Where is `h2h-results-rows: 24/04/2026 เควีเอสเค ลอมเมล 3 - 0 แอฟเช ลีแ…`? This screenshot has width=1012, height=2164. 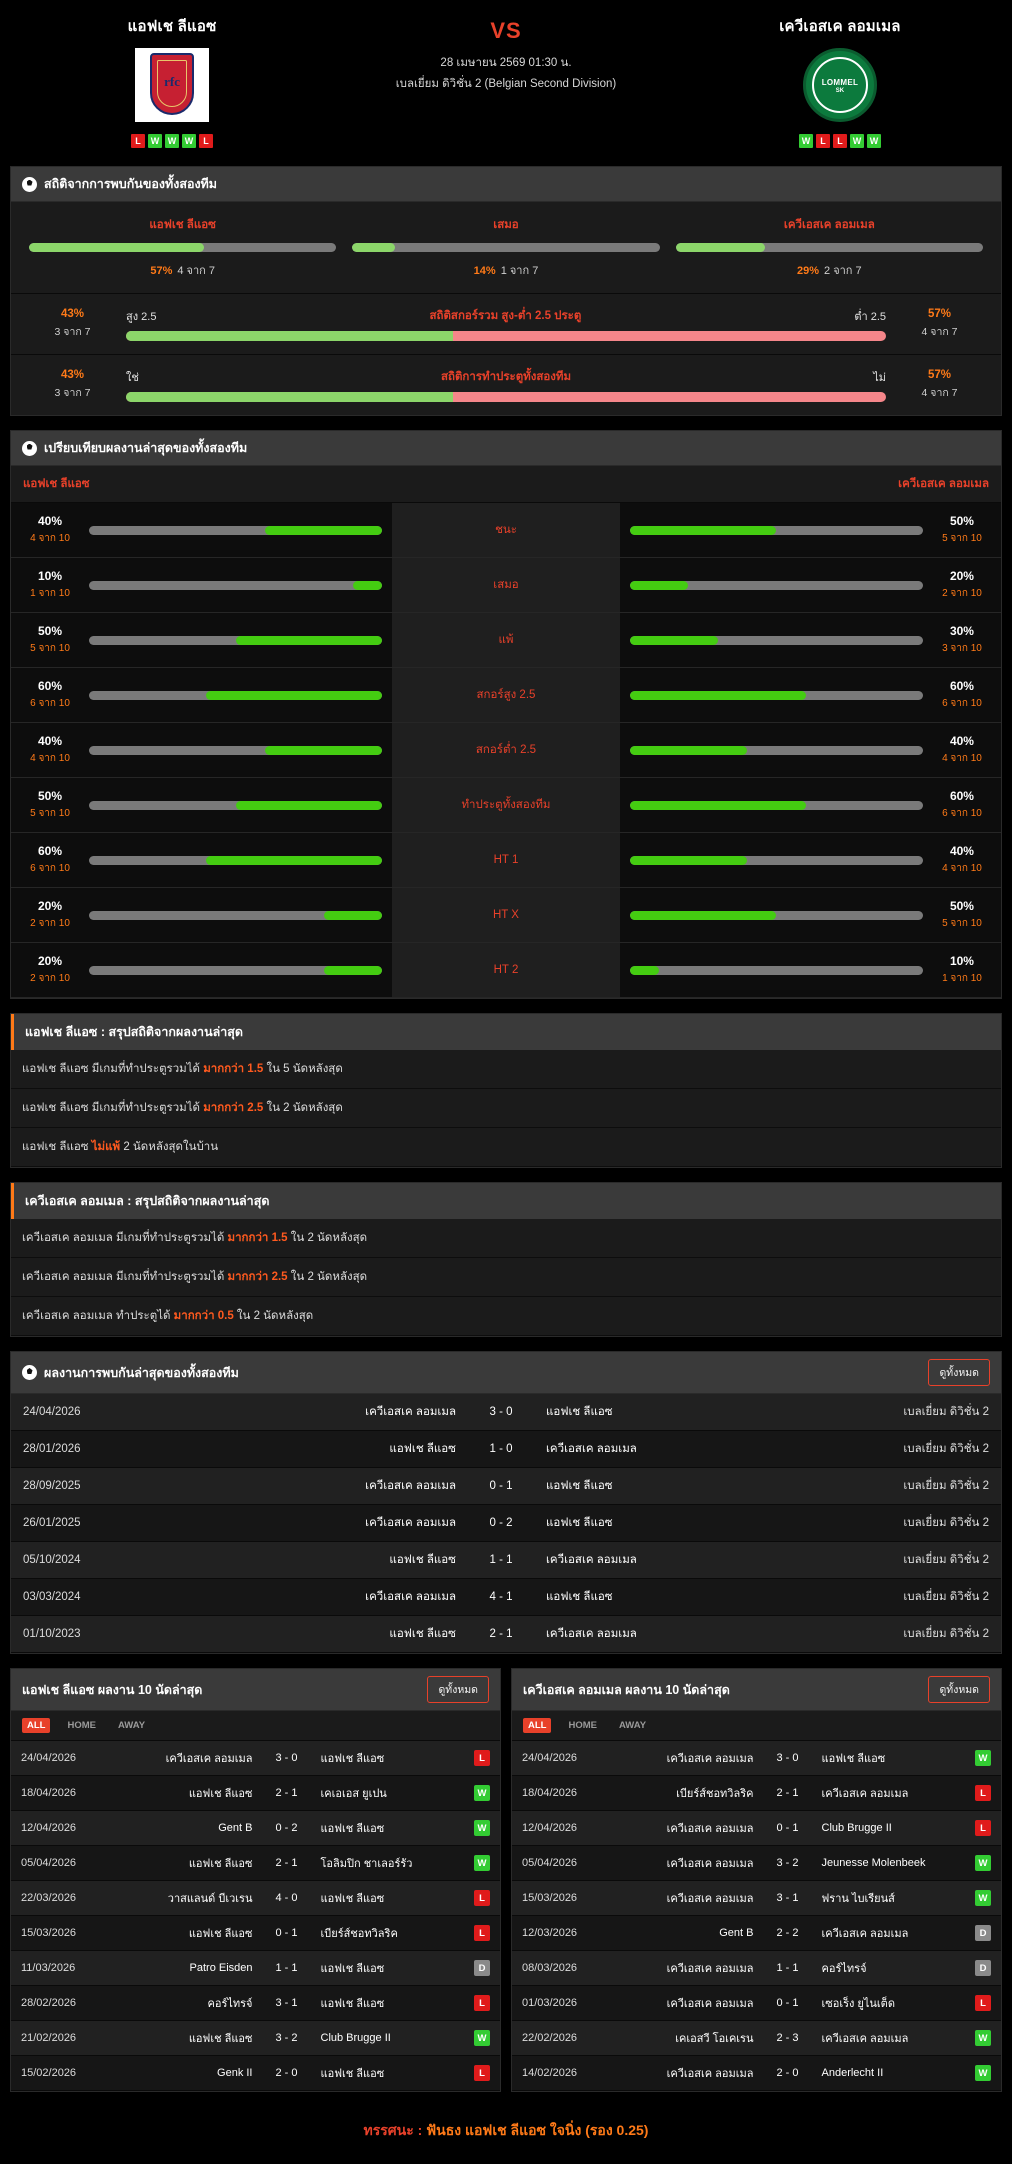
h2h-results-rows: 24/04/2026 เควีเอสเค ลอมเมล 3 - 0 แอฟเช ลีแ… is located at coordinates (506, 1523).